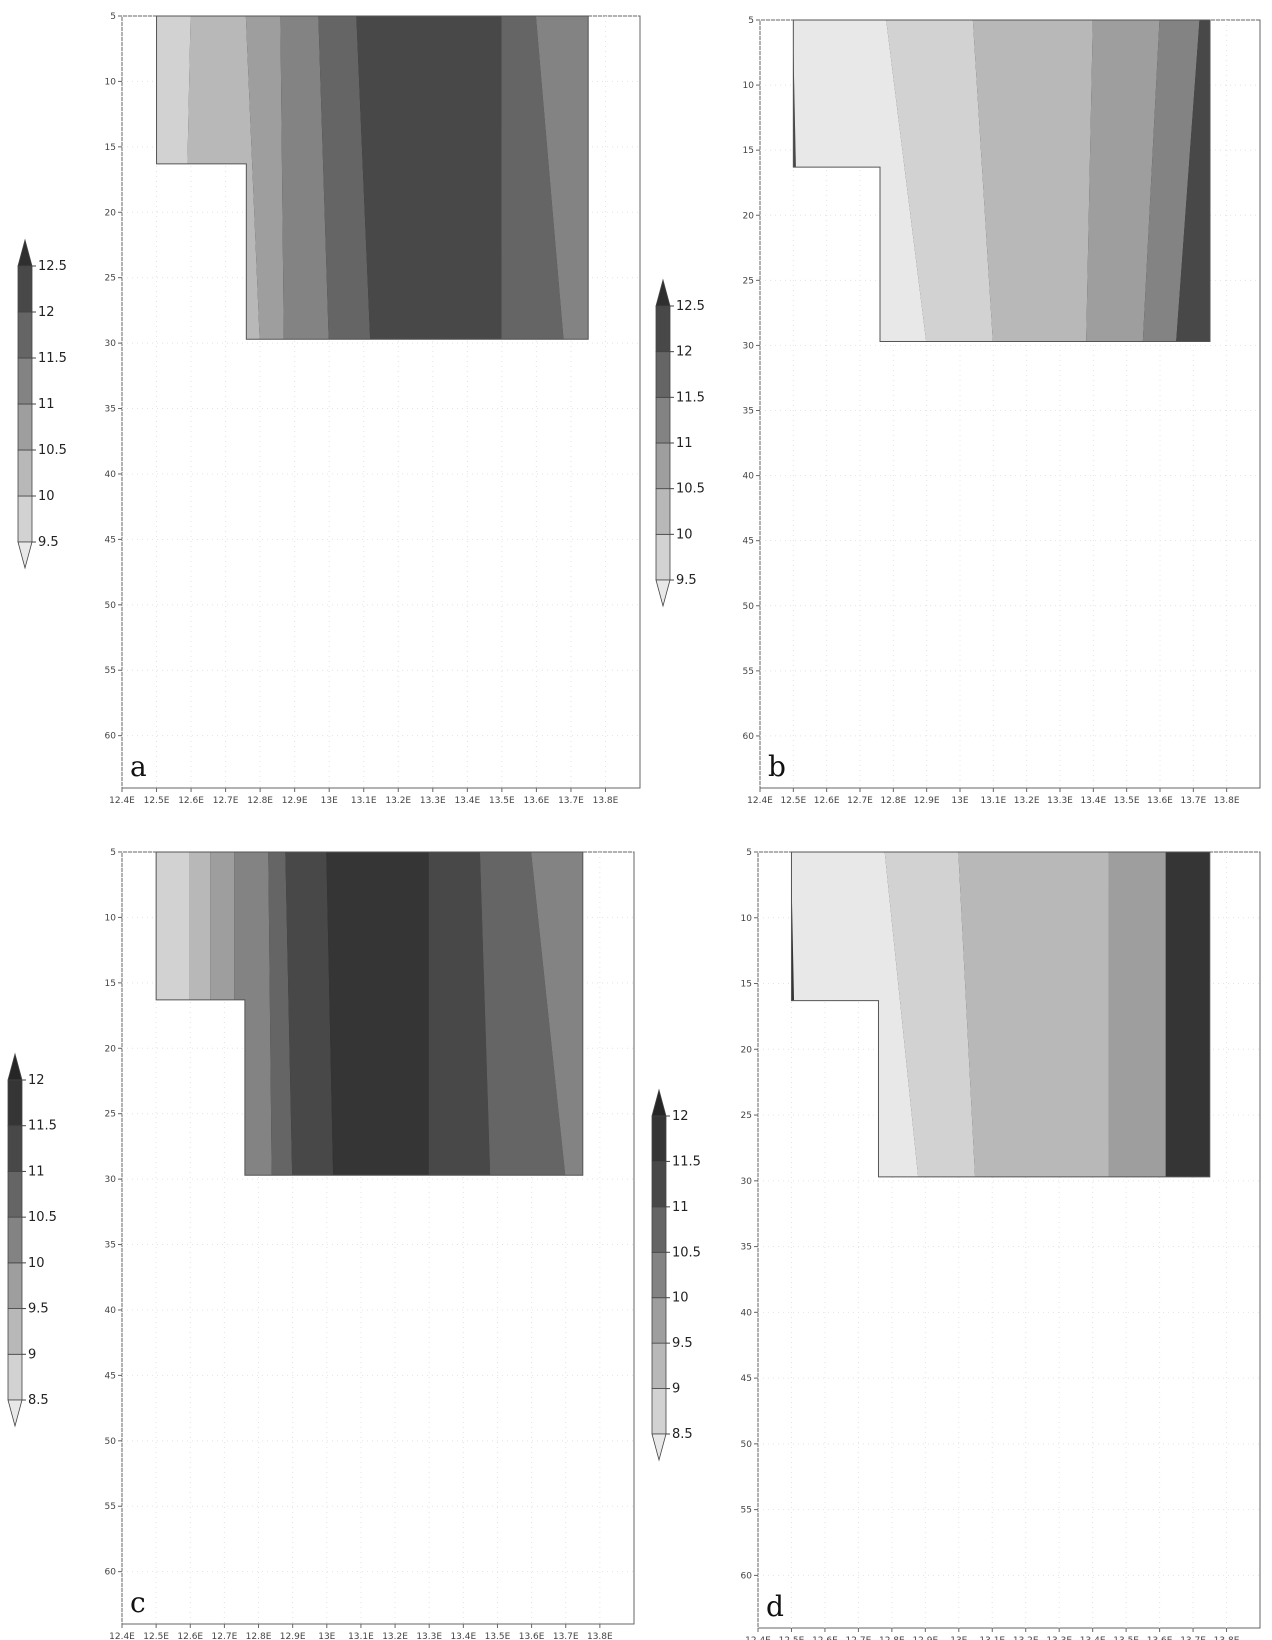  What do you see at coordinates (959, 801) in the screenshot?
I see `x-tick-label: 13E` at bounding box center [959, 801].